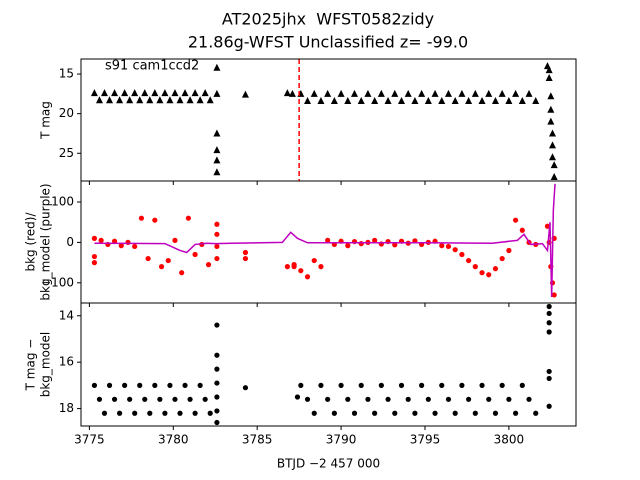 This screenshot has height=480, width=640. I want to click on y-tick-label: 15, so click(66, 74).